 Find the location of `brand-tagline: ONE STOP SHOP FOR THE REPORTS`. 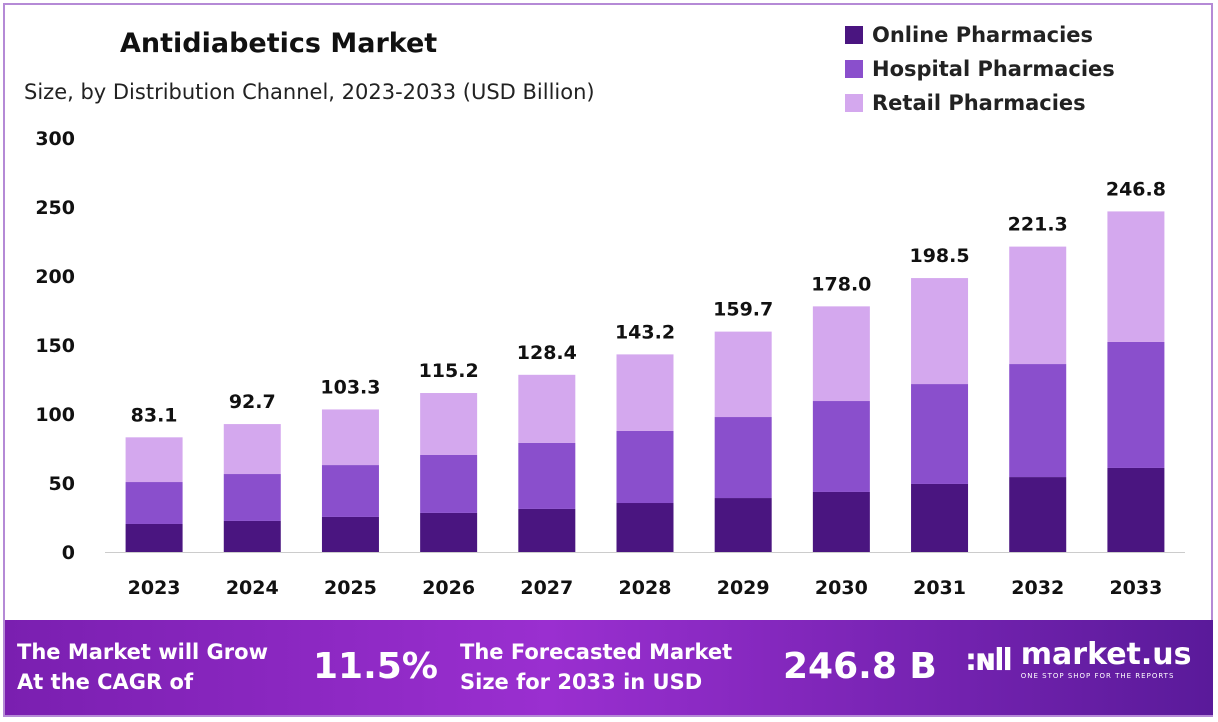

brand-tagline: ONE STOP SHOP FOR THE REPORTS is located at coordinates (1097, 676).